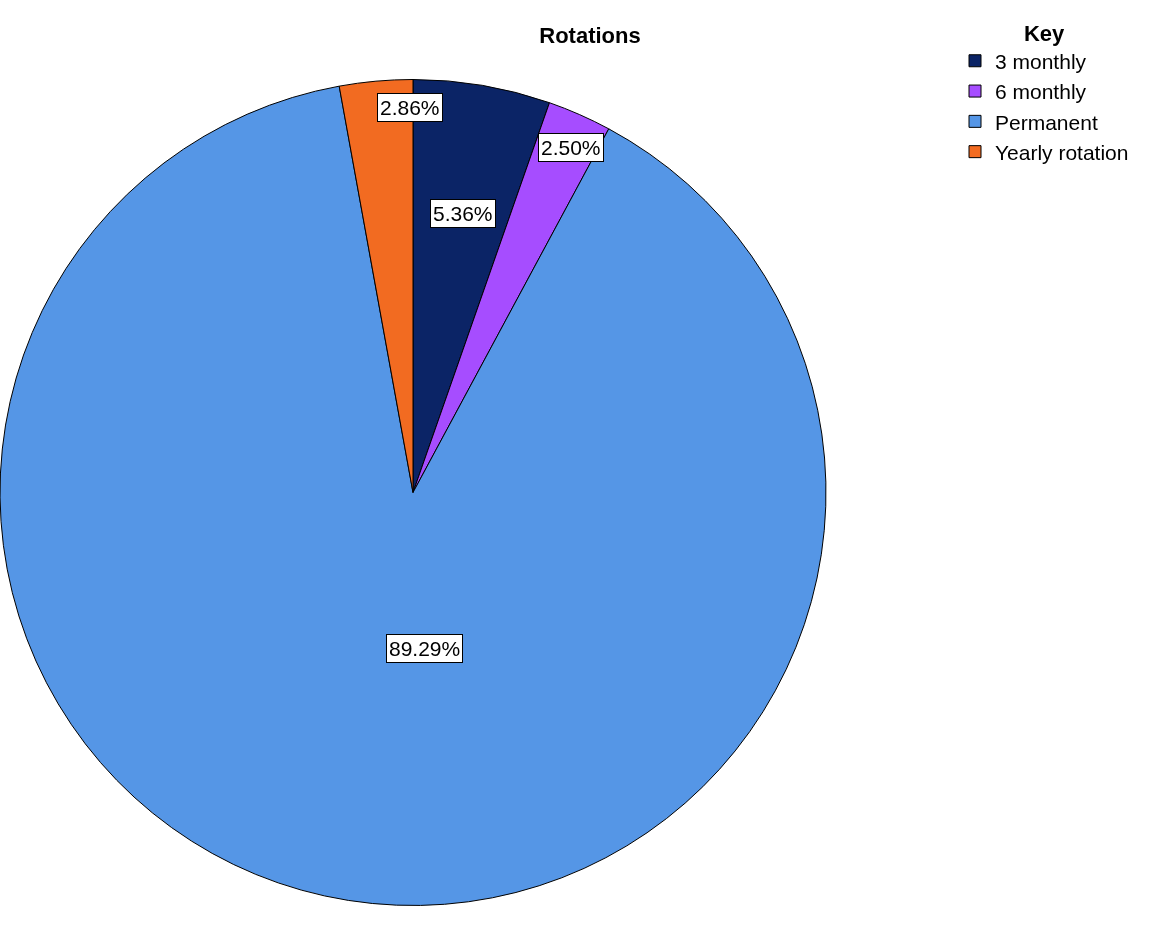 This screenshot has height=925, width=1174. What do you see at coordinates (1044, 33) in the screenshot?
I see `legend-title: Key` at bounding box center [1044, 33].